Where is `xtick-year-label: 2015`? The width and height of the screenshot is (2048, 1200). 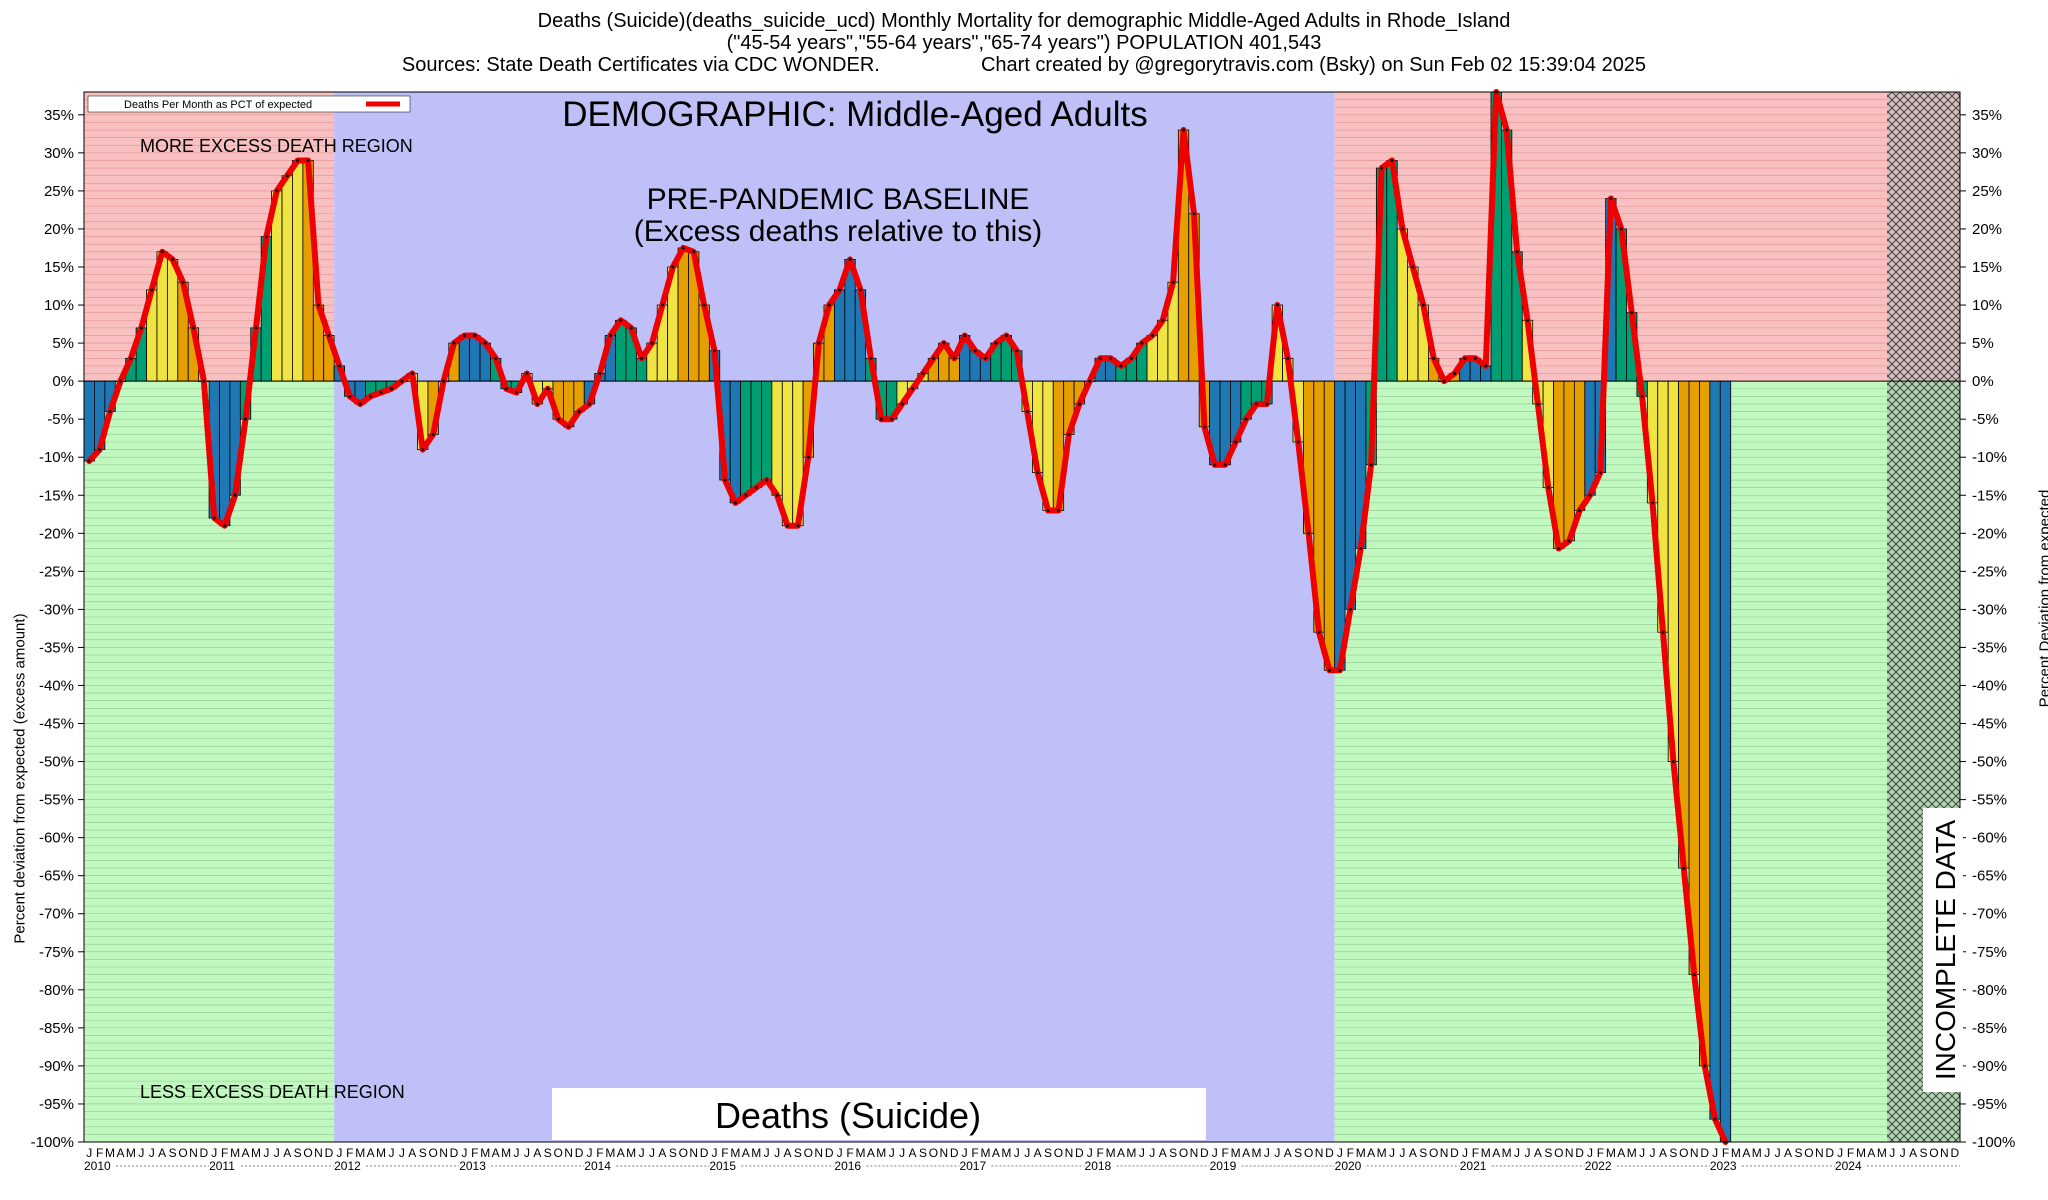
xtick-year-label: 2015 is located at coordinates (722, 1166).